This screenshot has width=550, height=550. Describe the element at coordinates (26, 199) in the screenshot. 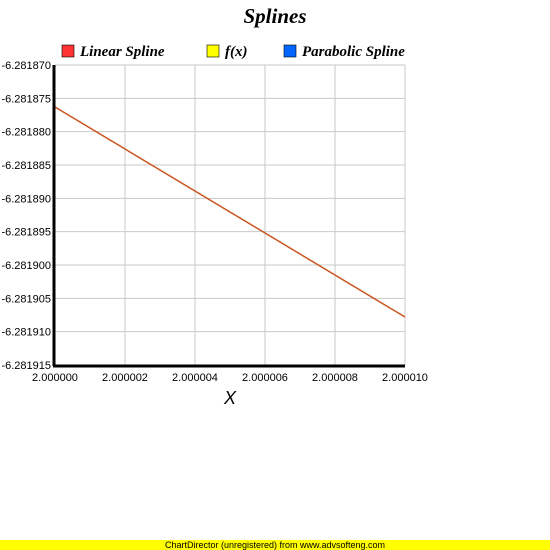

I see `y-tick-label: -6.281890` at that location.